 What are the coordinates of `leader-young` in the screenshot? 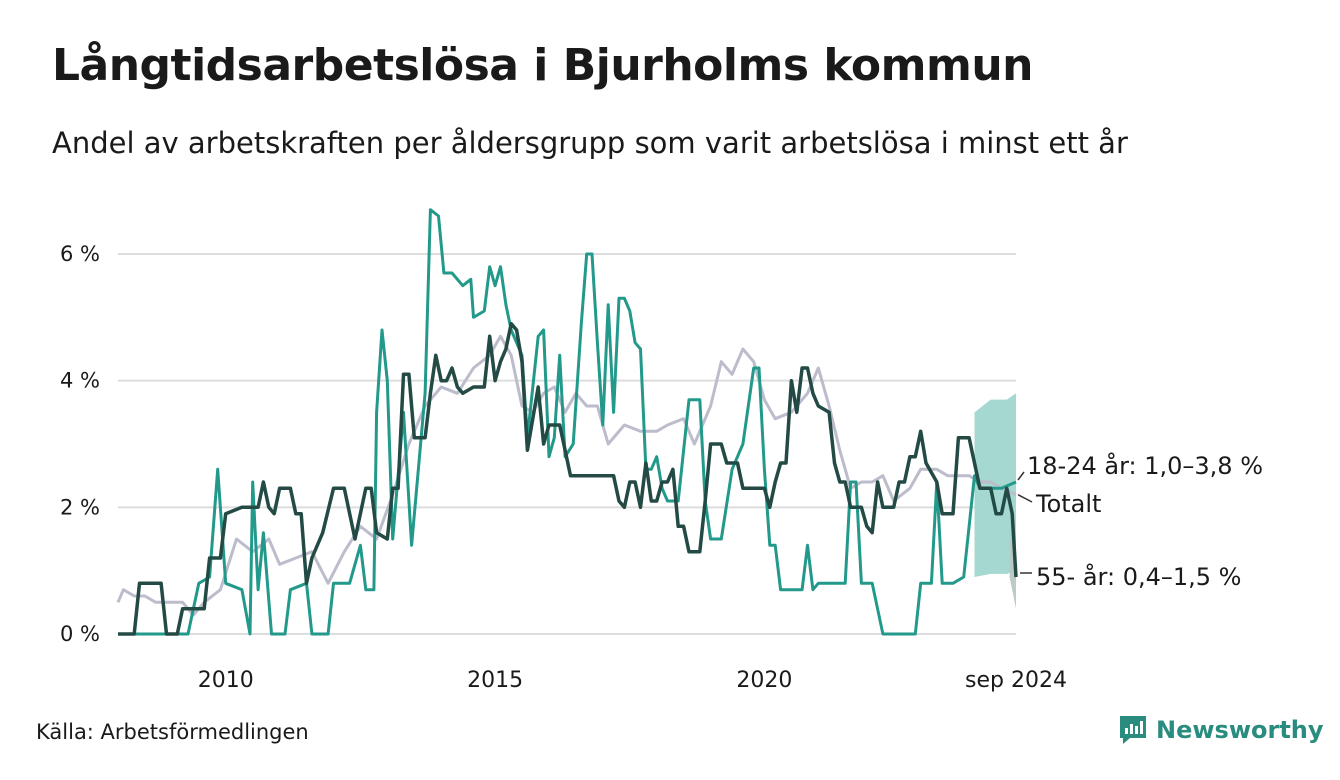 It's located at (1021, 476).